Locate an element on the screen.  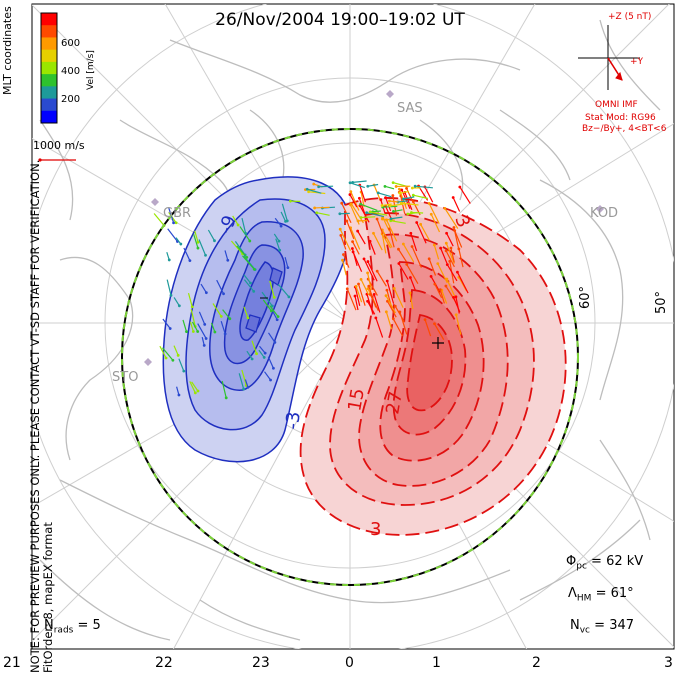
n-vc-value: 347 is located at coordinates (622, 625).